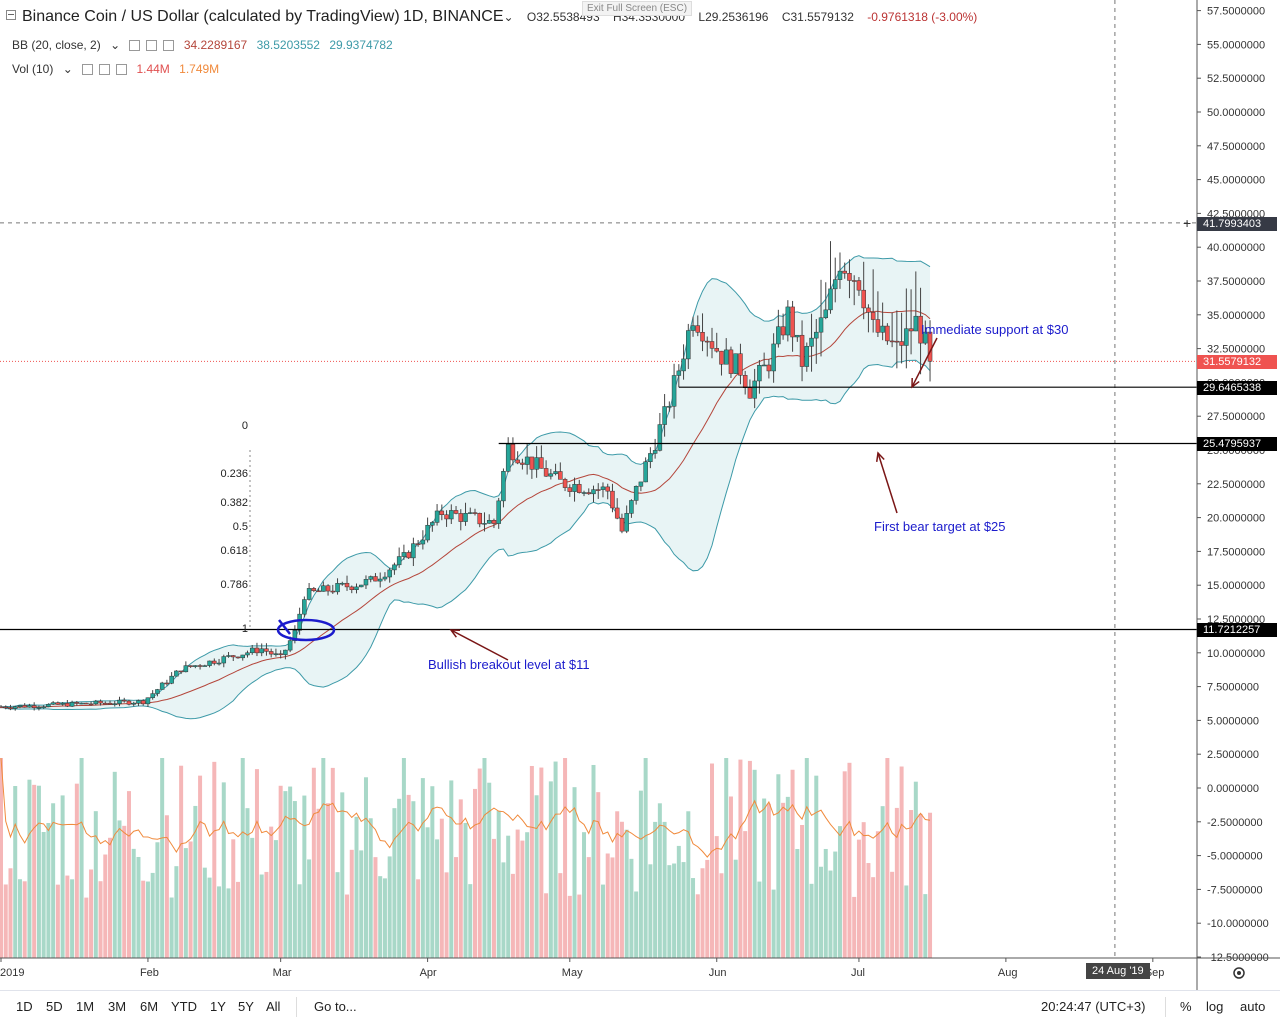 The width and height of the screenshot is (1280, 1025). What do you see at coordinates (199, 69) in the screenshot?
I see `vol-ma-value: 1.749M` at bounding box center [199, 69].